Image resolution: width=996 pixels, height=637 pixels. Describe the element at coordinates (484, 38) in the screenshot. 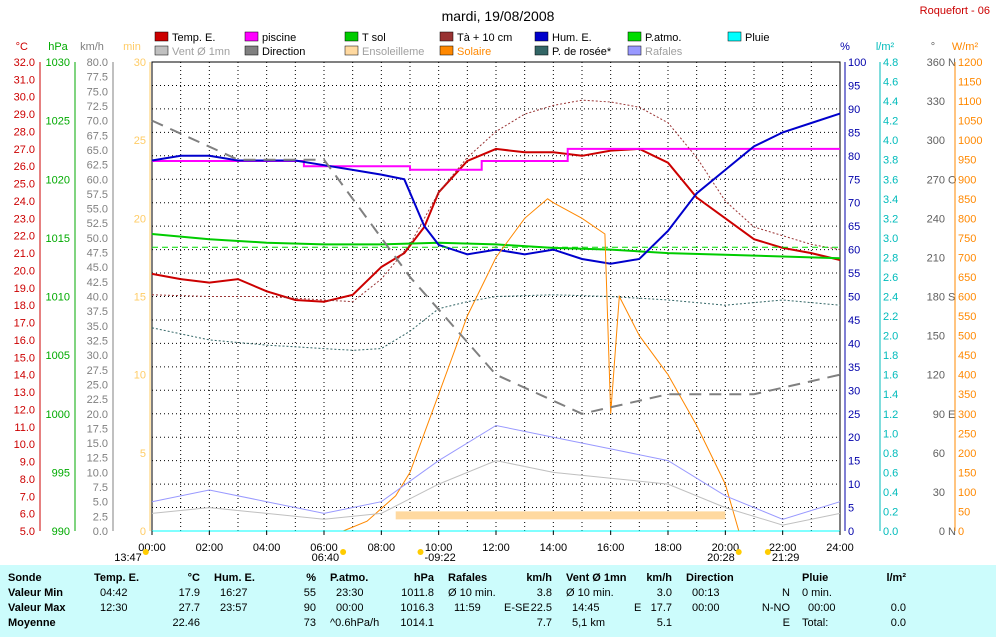

I see `legend-label: Tà + 10 cm` at that location.